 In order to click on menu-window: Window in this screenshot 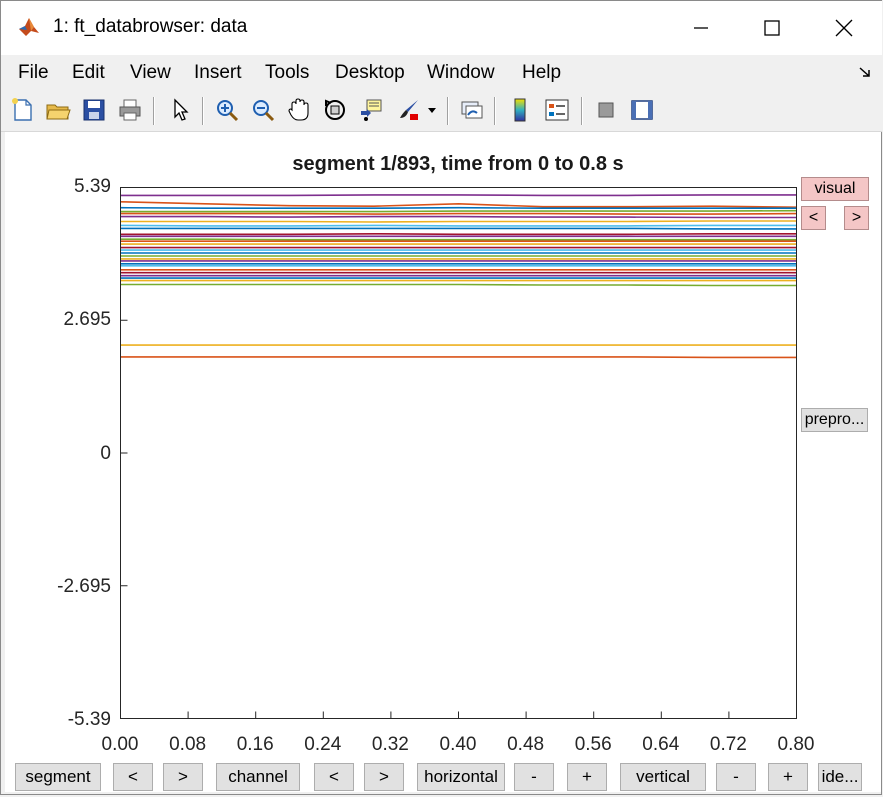, I will do `click(461, 72)`.